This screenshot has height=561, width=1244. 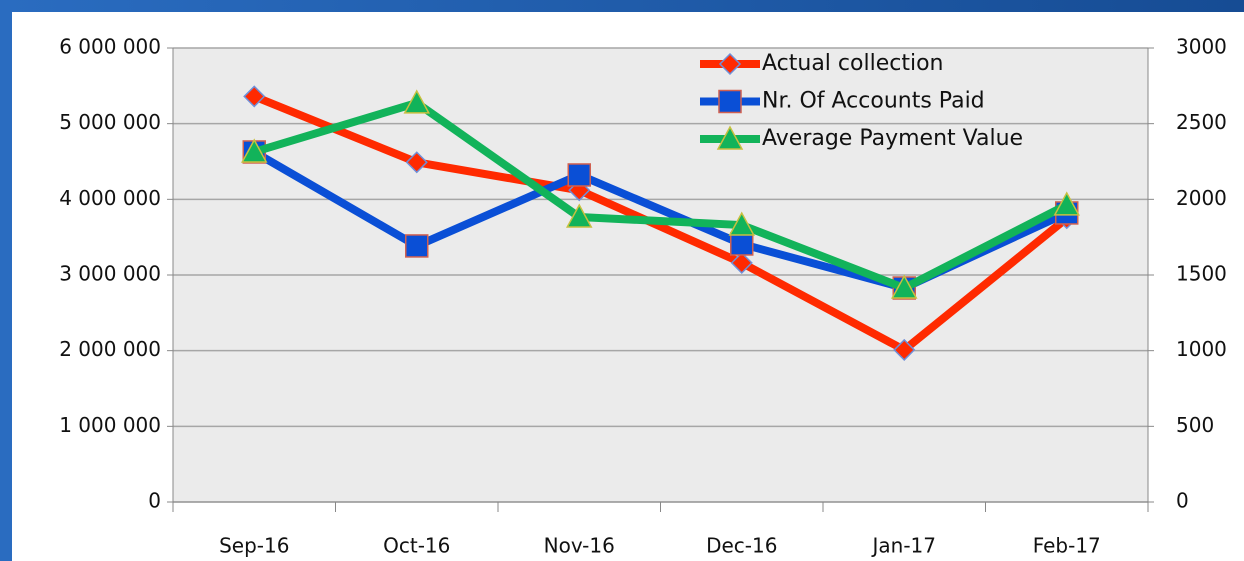 I want to click on legend-label: Nr. Of Accounts Paid, so click(x=873, y=101).